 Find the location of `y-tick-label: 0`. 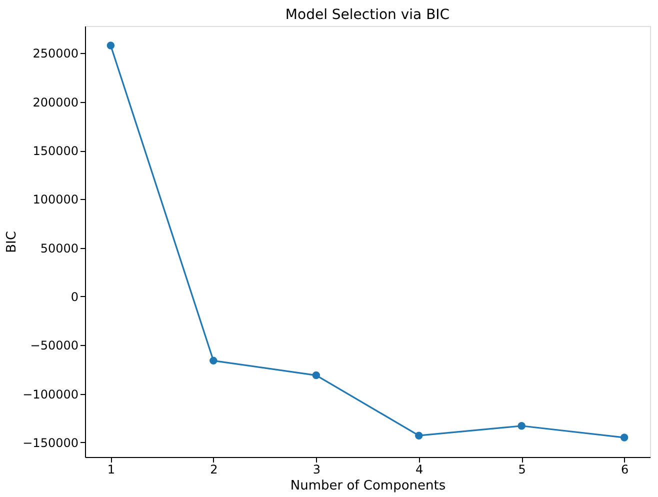

y-tick-label: 0 is located at coordinates (74, 297).